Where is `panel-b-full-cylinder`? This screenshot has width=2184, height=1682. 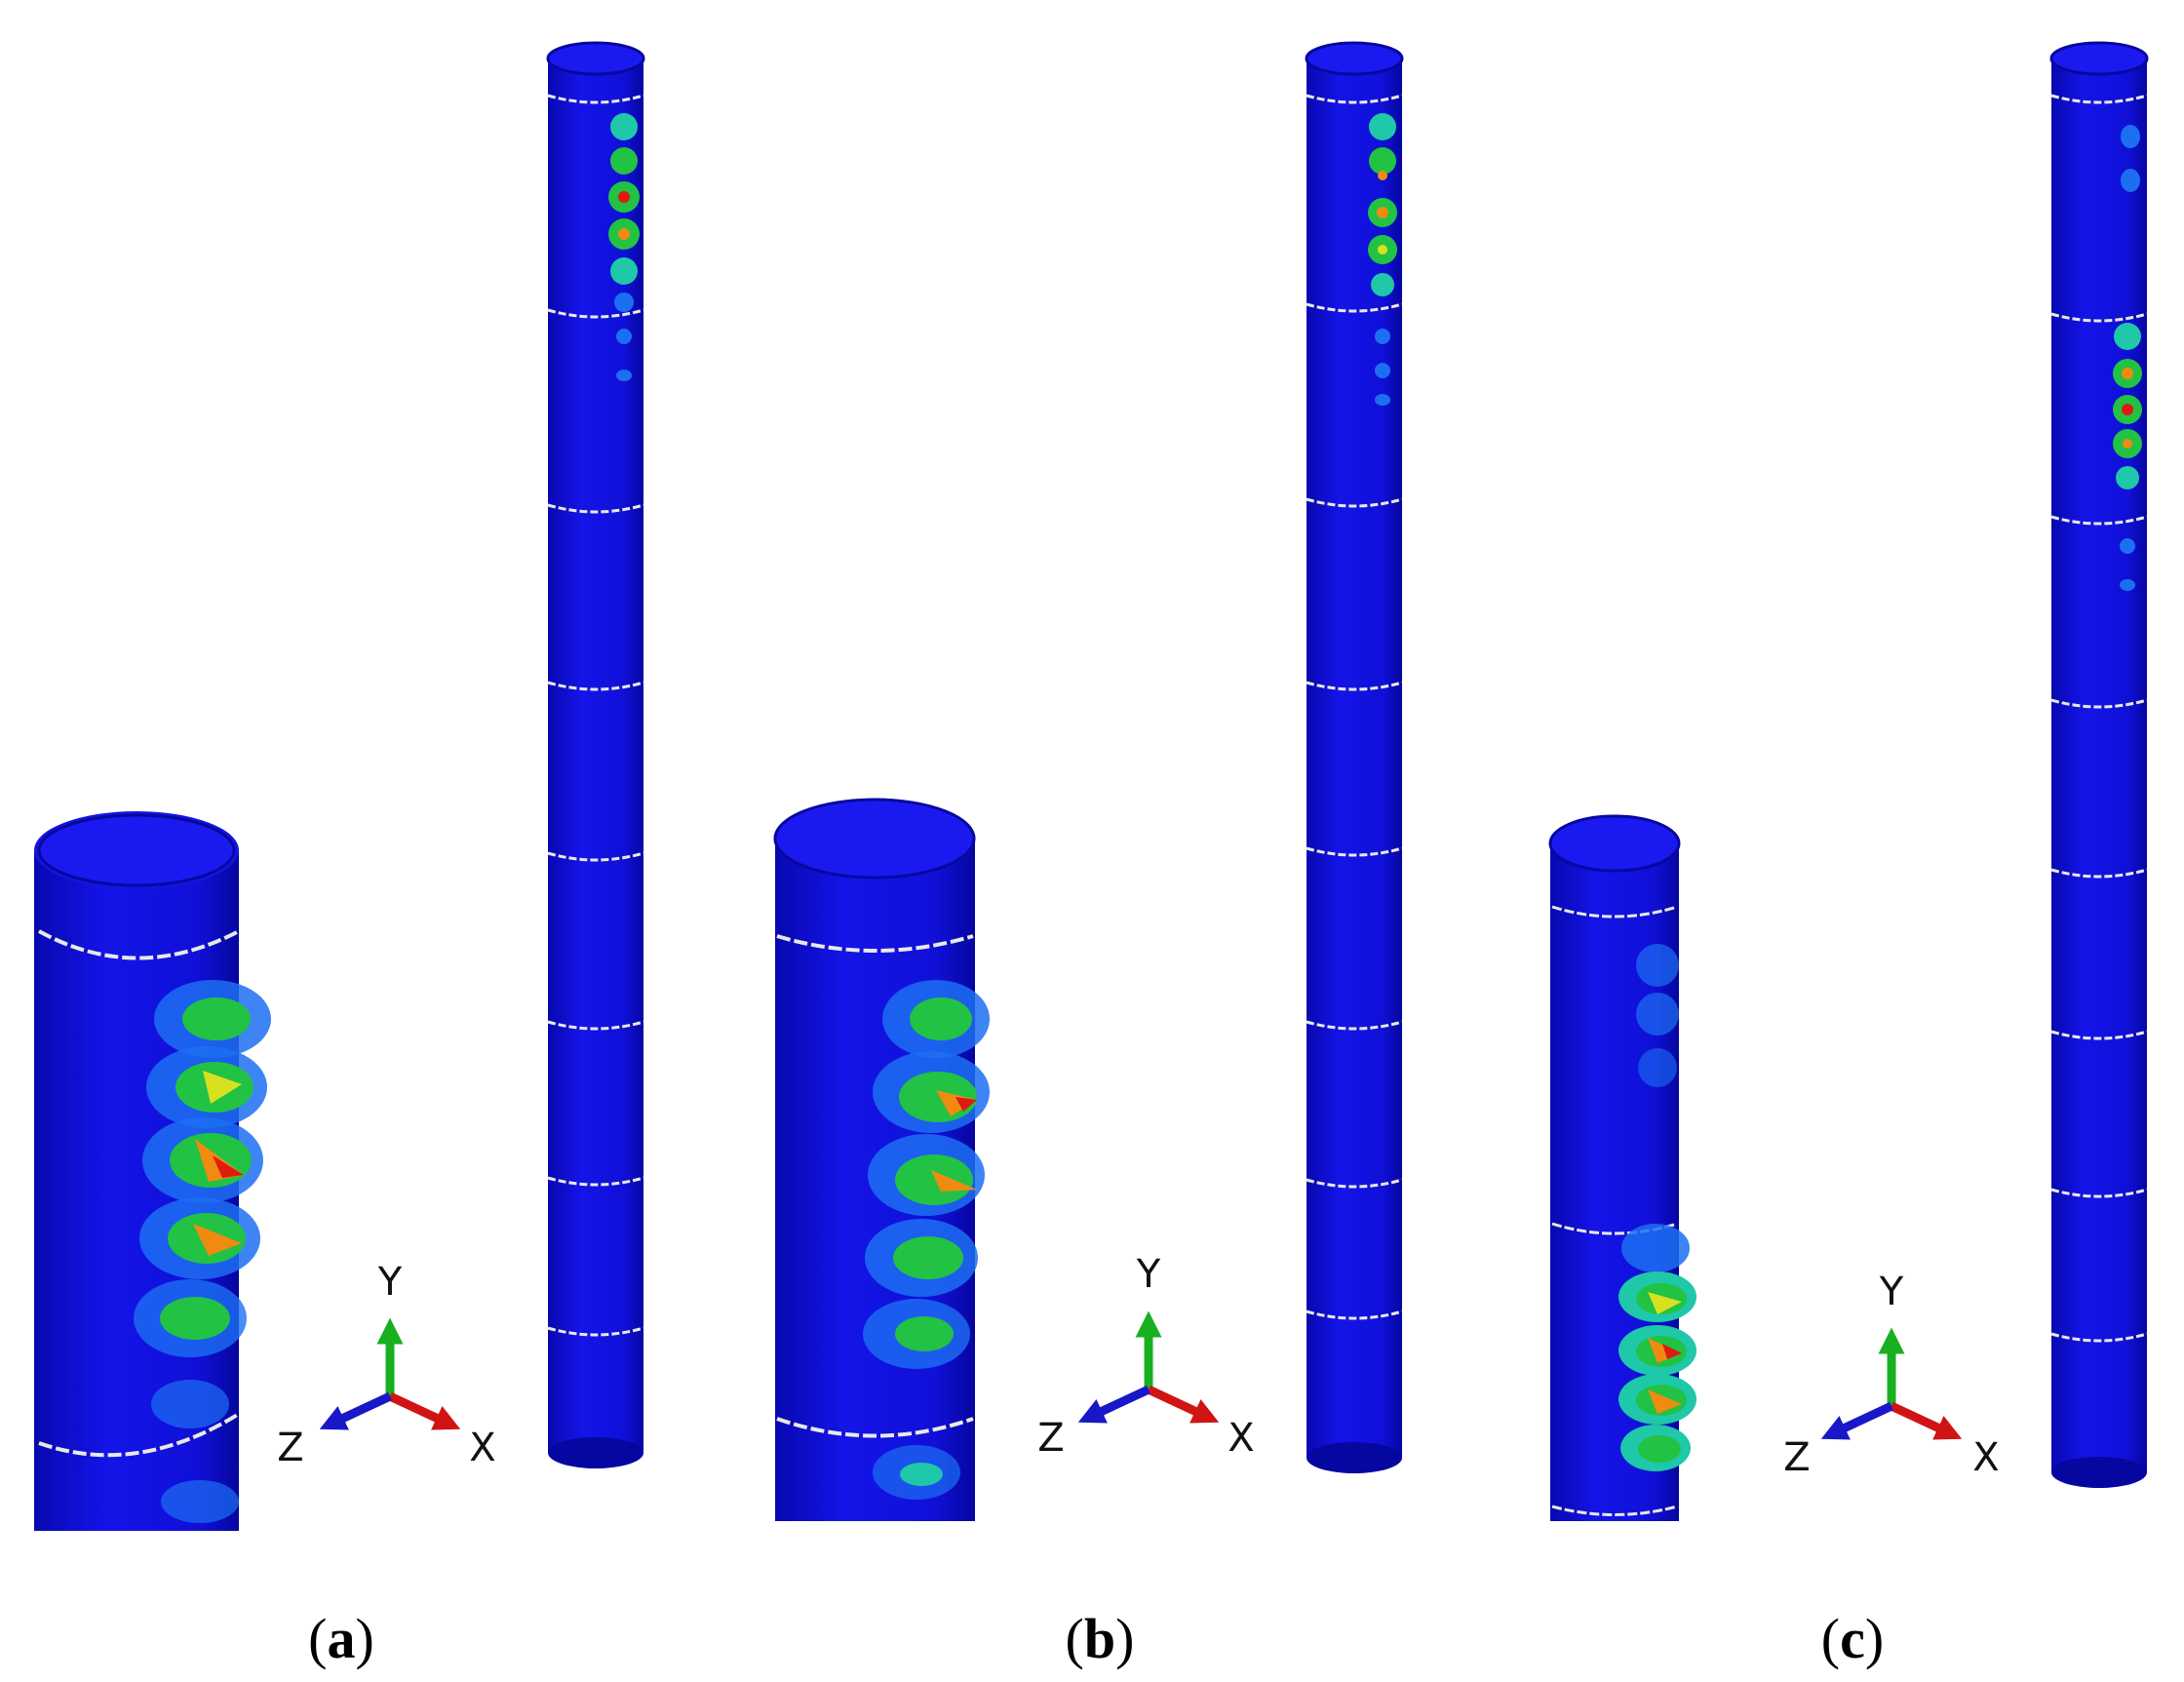
panel-b-full-cylinder is located at coordinates (1354, 757).